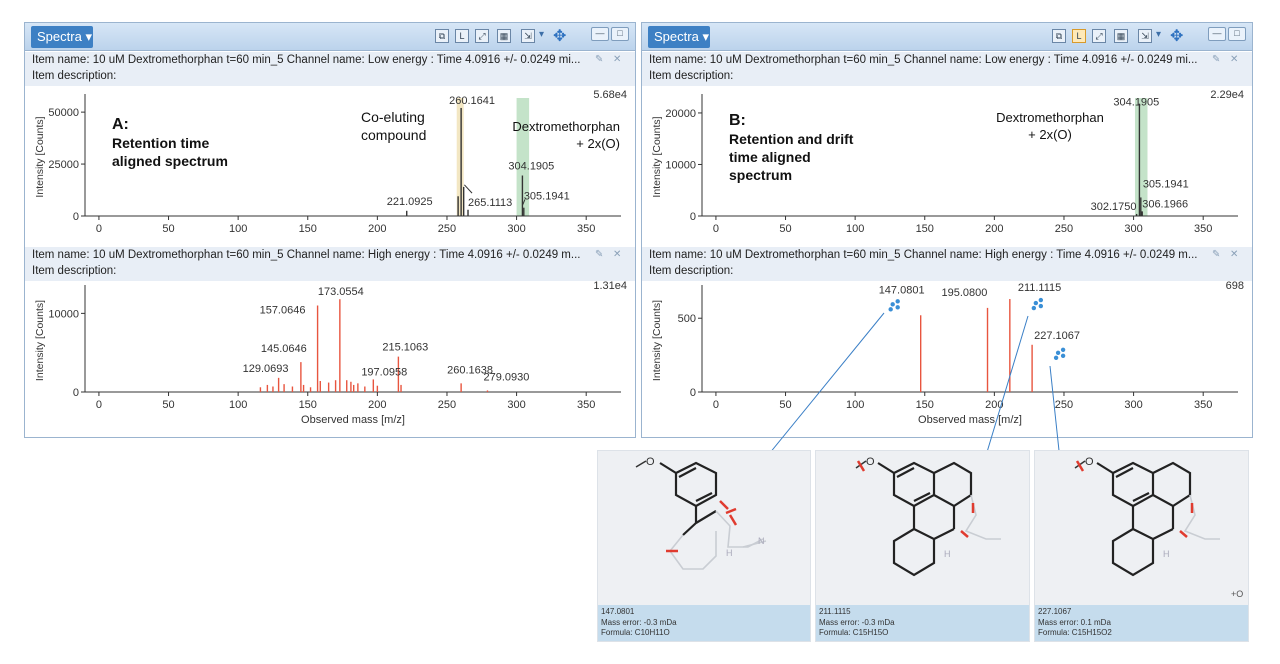 The image size is (1280, 664). Describe the element at coordinates (120, 124) in the screenshot. I see `panel-a-letter: A:` at that location.